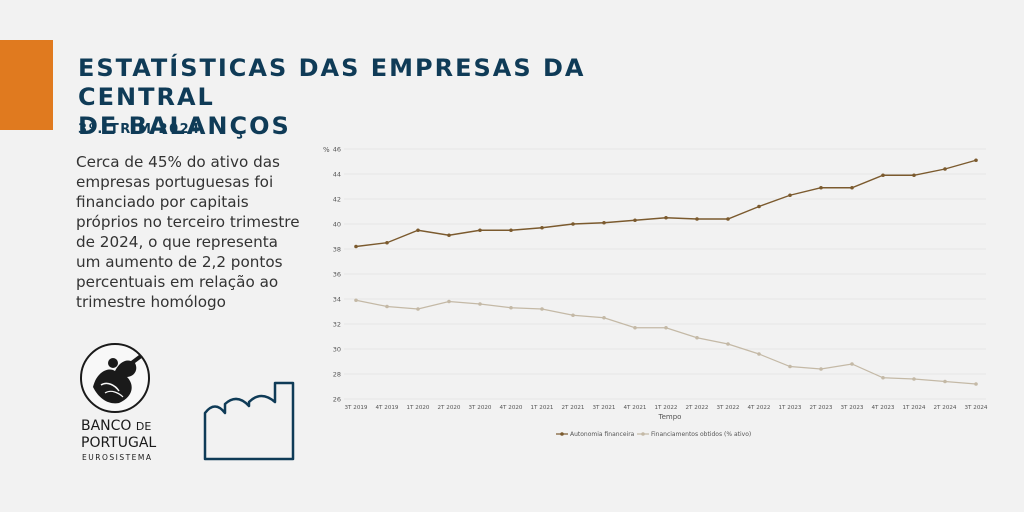 The width and height of the screenshot is (1024, 512). I want to click on logo-wordmark: BANCO DE PORTUGAL, so click(118, 435).